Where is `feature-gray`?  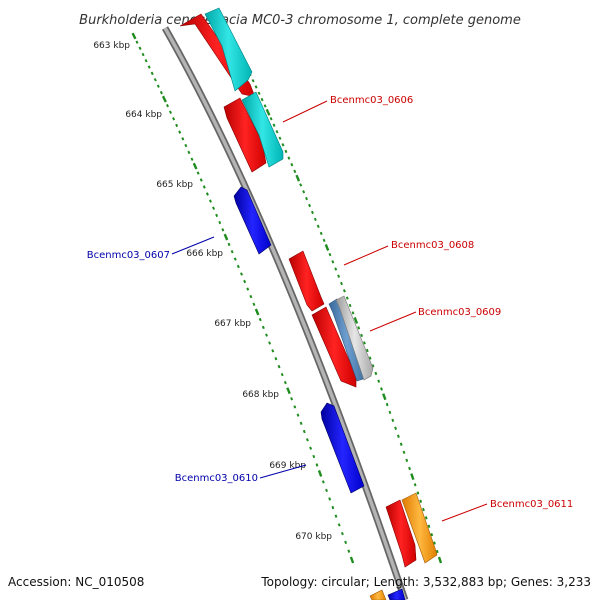 feature-gray is located at coordinates (354, 338).